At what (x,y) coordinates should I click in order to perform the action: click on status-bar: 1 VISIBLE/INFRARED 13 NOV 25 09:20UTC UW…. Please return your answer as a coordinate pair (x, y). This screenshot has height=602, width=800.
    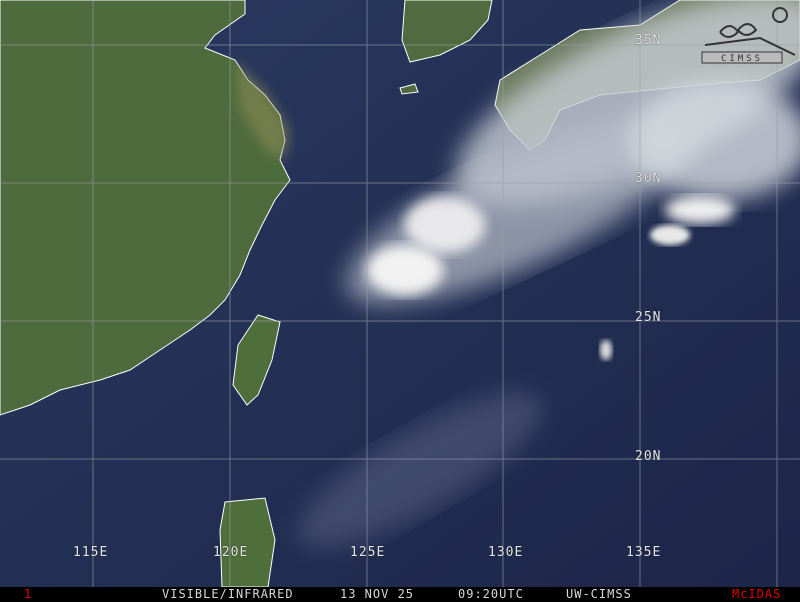
    Looking at the image, I should click on (400, 594).